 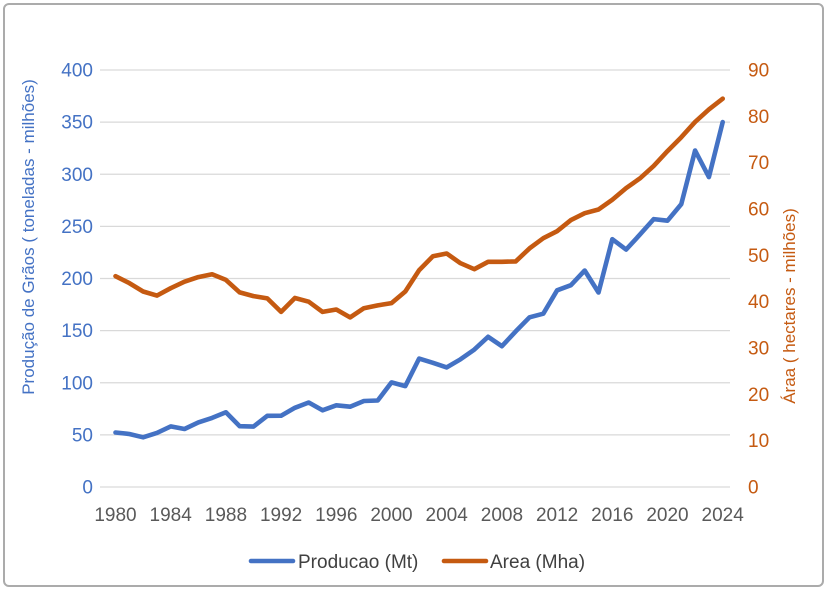 What do you see at coordinates (557, 515) in the screenshot?
I see `x-axis-tick-label: 2012` at bounding box center [557, 515].